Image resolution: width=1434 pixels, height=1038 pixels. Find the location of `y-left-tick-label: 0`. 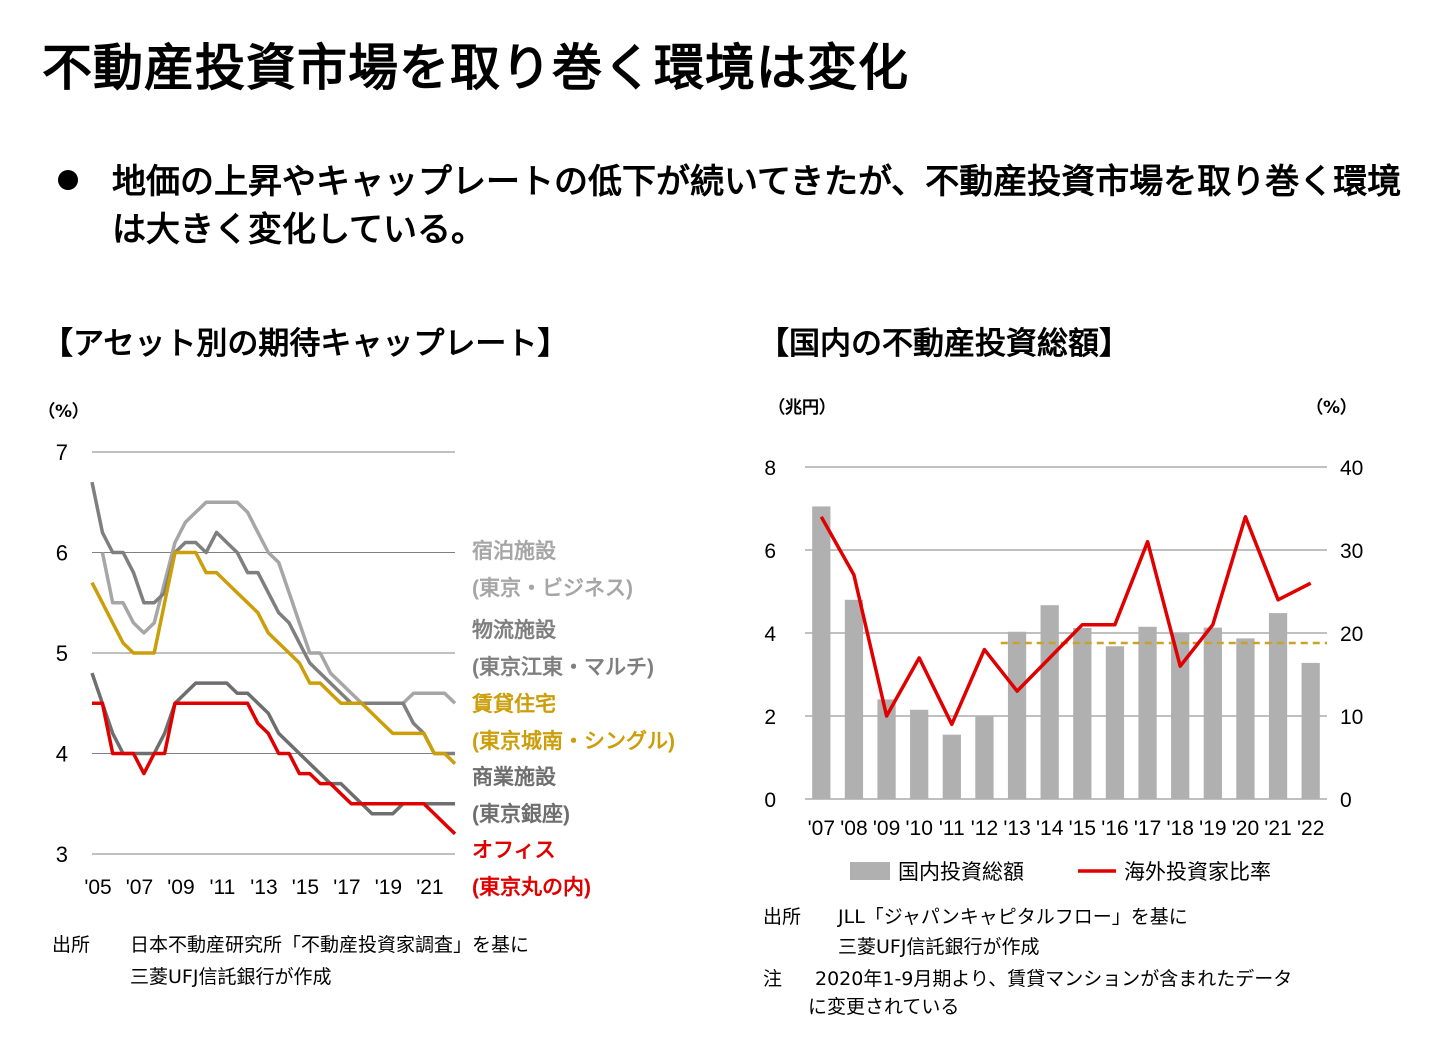

y-left-tick-label: 0 is located at coordinates (770, 800).